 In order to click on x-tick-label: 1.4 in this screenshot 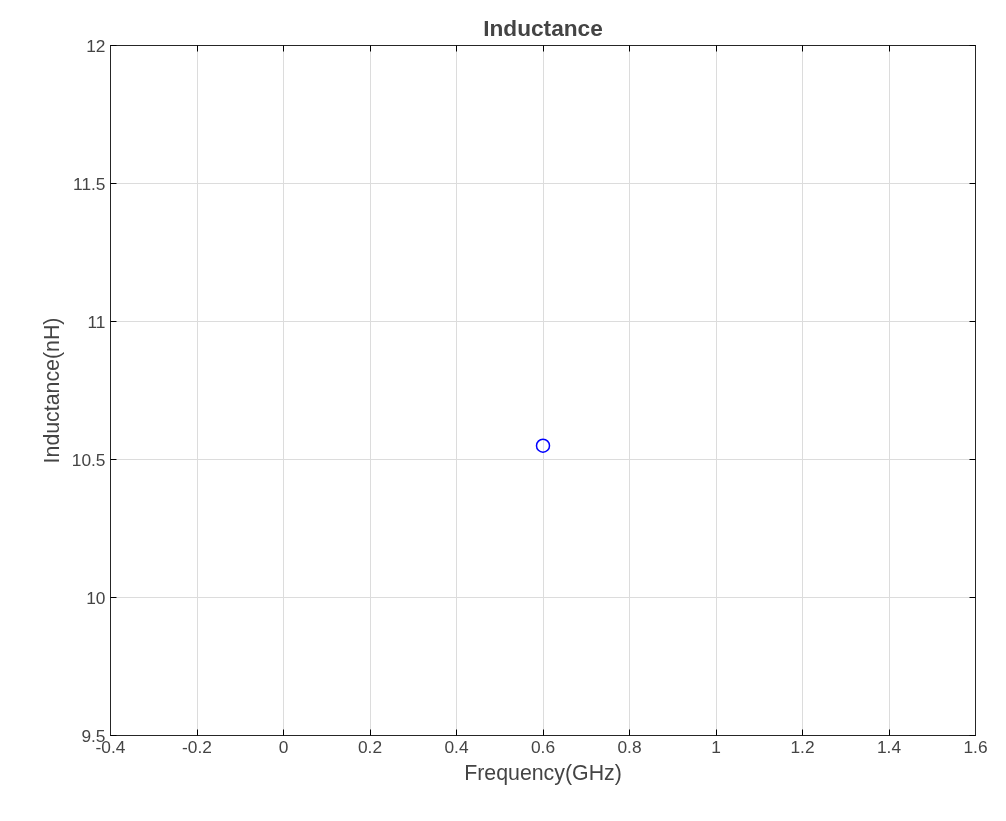, I will do `click(889, 746)`.